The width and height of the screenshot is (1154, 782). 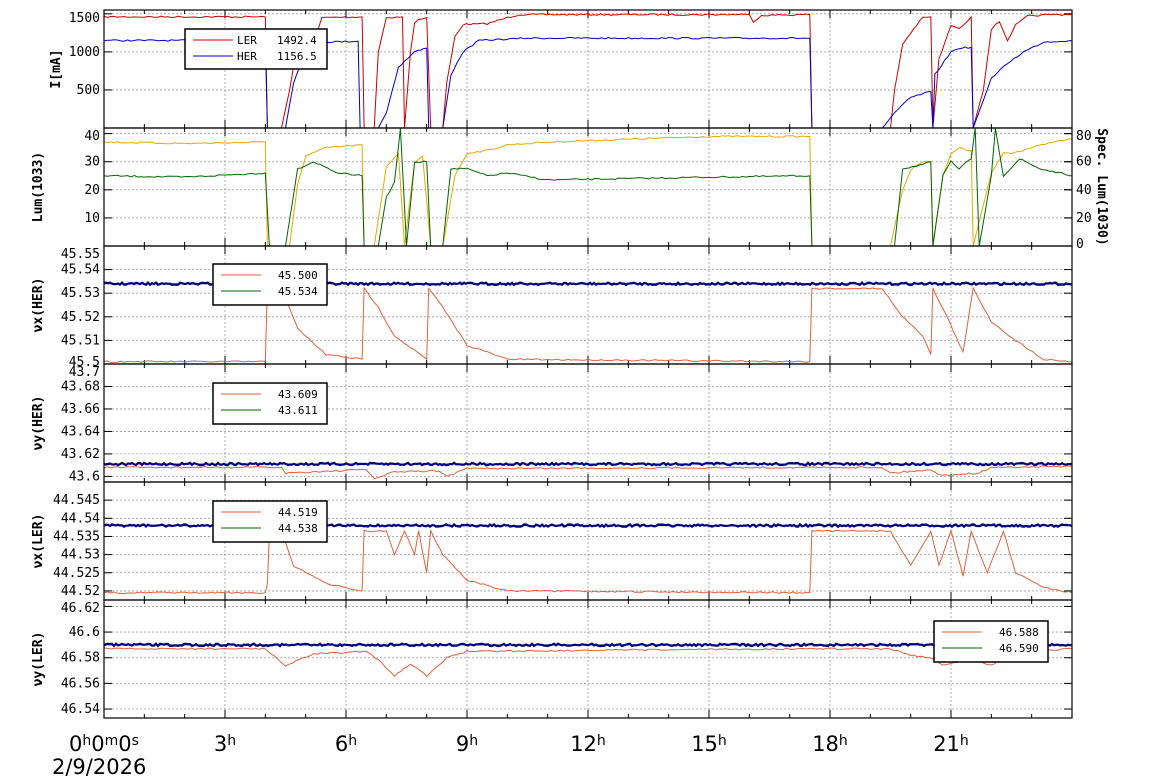 I want to click on legend-value: 46.588, so click(x=1019, y=632).